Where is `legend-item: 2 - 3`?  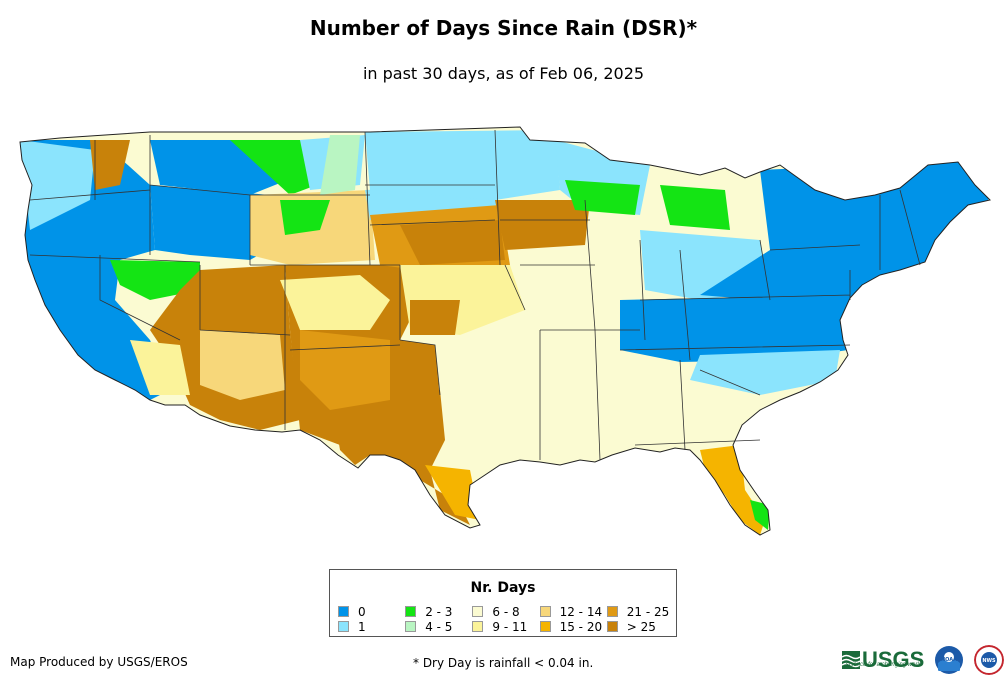 legend-item: 2 - 3 is located at coordinates (438, 611).